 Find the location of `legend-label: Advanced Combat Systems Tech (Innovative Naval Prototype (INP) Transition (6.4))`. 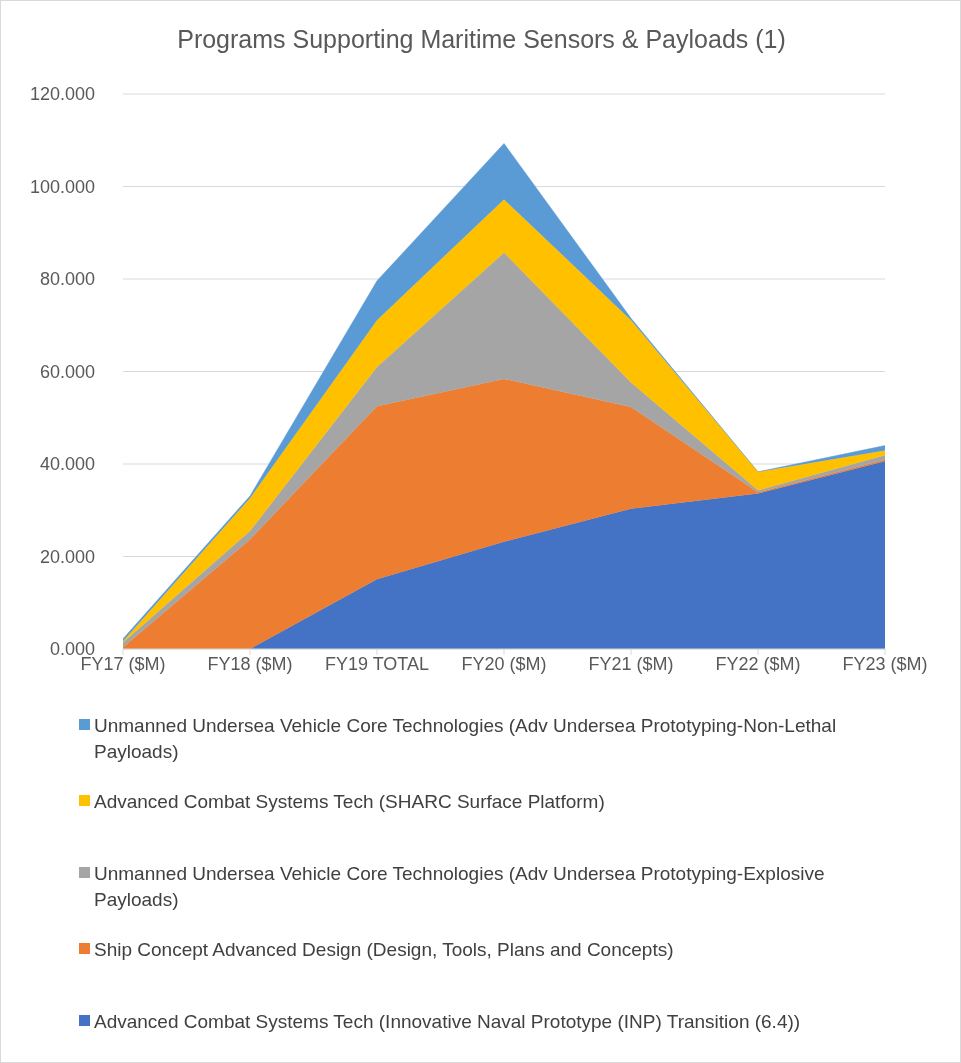

legend-label: Advanced Combat Systems Tech (Innovative Naval Prototype (INP) Transition (6.4)) is located at coordinates (447, 1022).